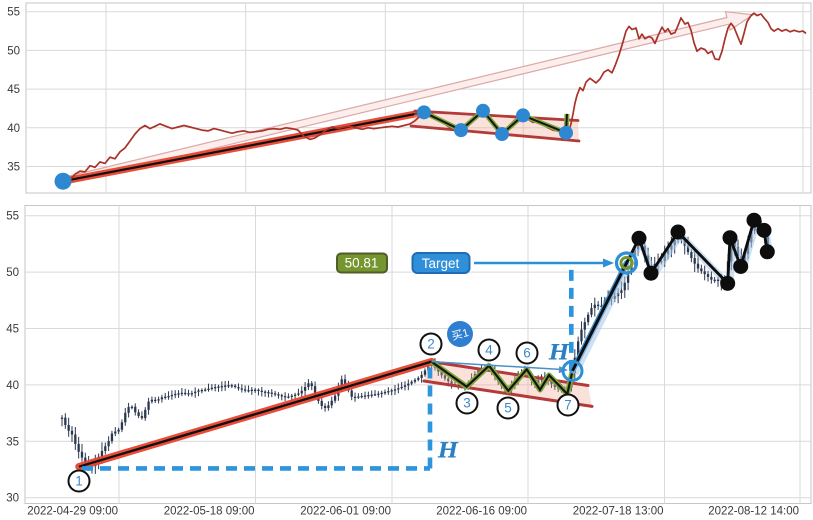 The image size is (813, 520). What do you see at coordinates (618, 512) in the screenshot?
I see `x-tick-label: 2022-07-18 13:00` at bounding box center [618, 512].